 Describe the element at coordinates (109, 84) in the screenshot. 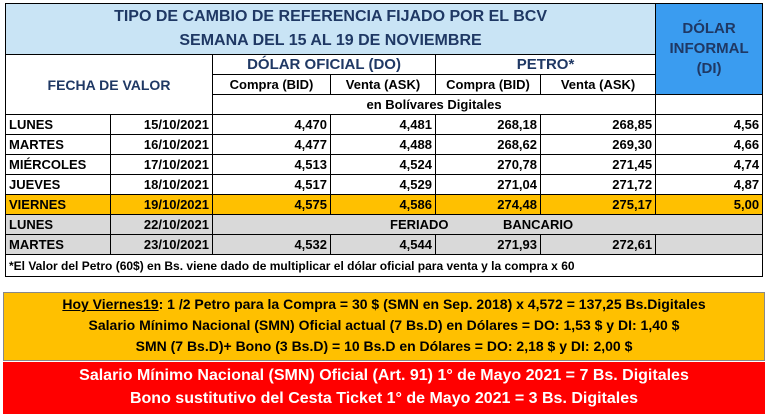

I see `fecha-header: FECHA DE VALOR` at that location.